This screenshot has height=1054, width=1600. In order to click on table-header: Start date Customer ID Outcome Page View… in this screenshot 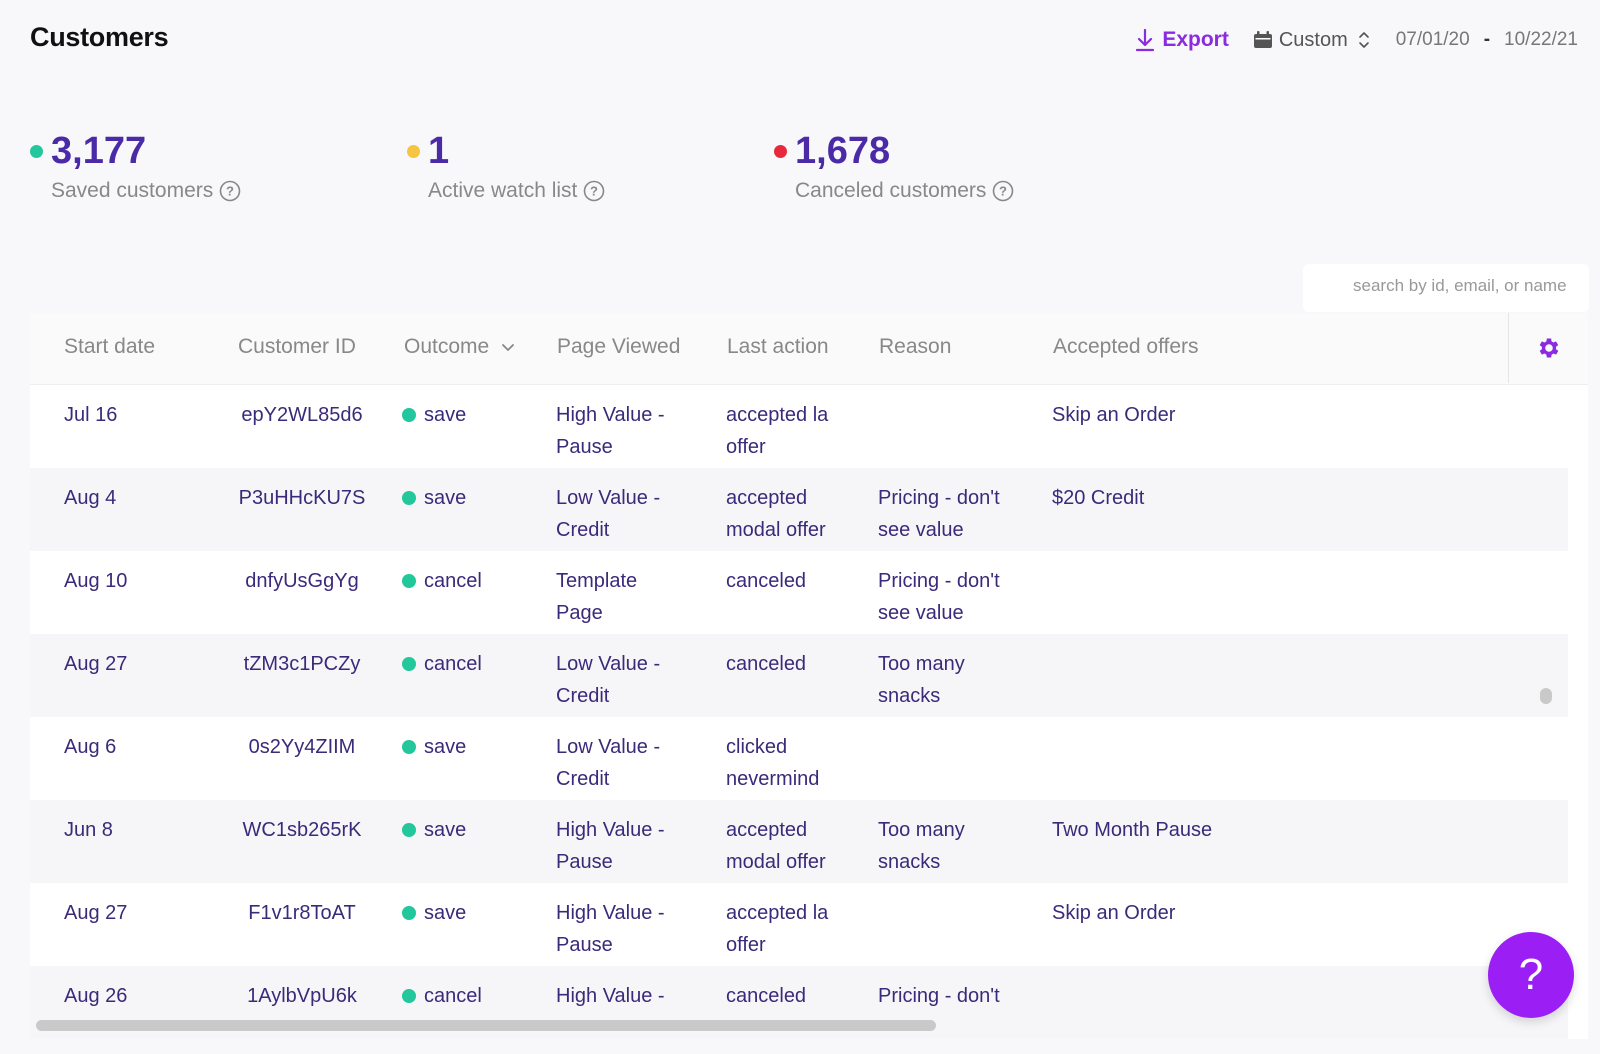, I will do `click(809, 349)`.